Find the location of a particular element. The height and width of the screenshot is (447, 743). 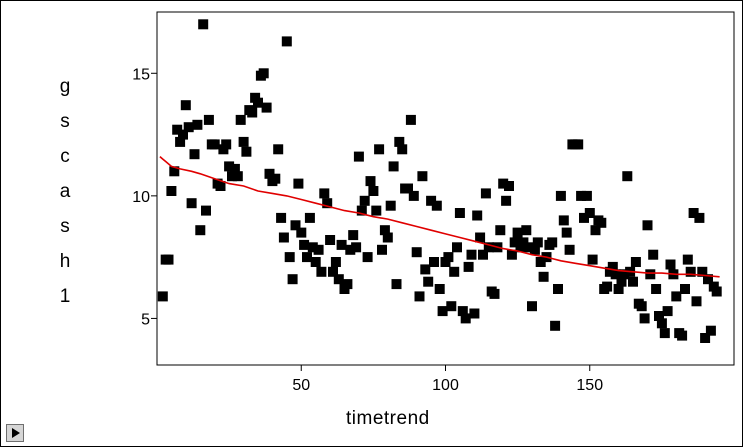

x-tick-label: 150 is located at coordinates (589, 385).